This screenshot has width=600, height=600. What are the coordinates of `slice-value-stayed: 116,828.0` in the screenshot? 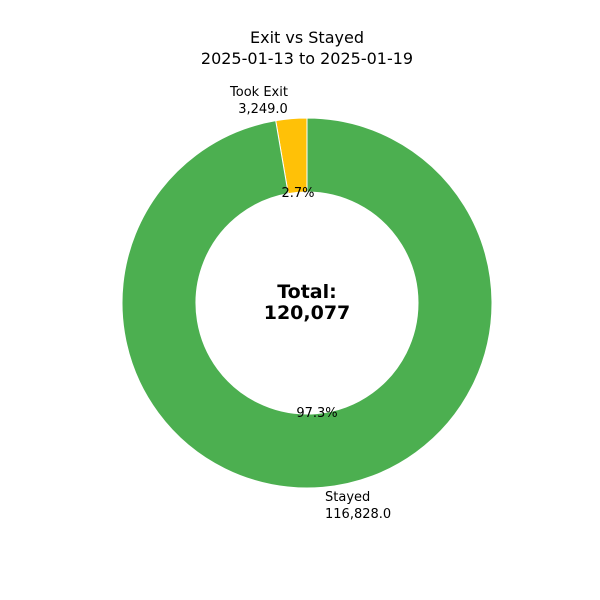 It's located at (358, 514).